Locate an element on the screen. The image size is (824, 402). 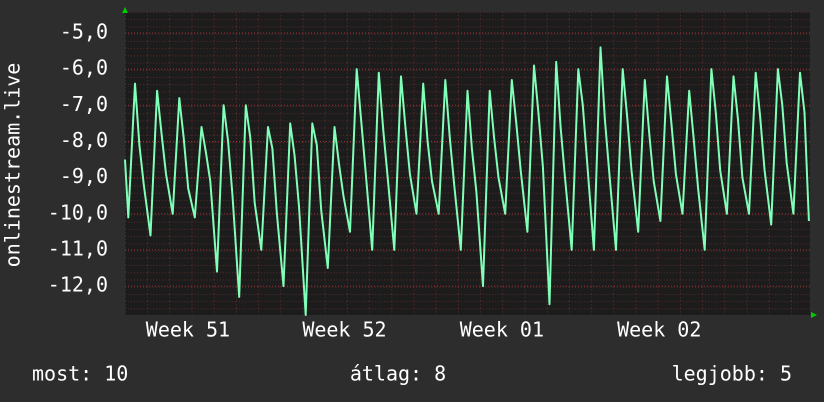
y-tick-label: -11,0 is located at coordinates (78, 248).